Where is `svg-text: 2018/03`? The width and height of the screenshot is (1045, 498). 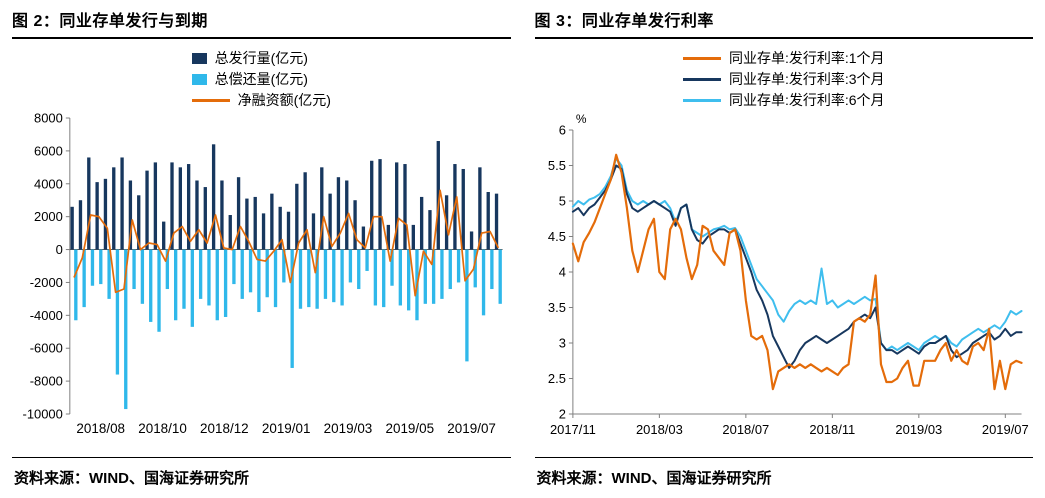 svg-text: 2018/03 is located at coordinates (658, 429).